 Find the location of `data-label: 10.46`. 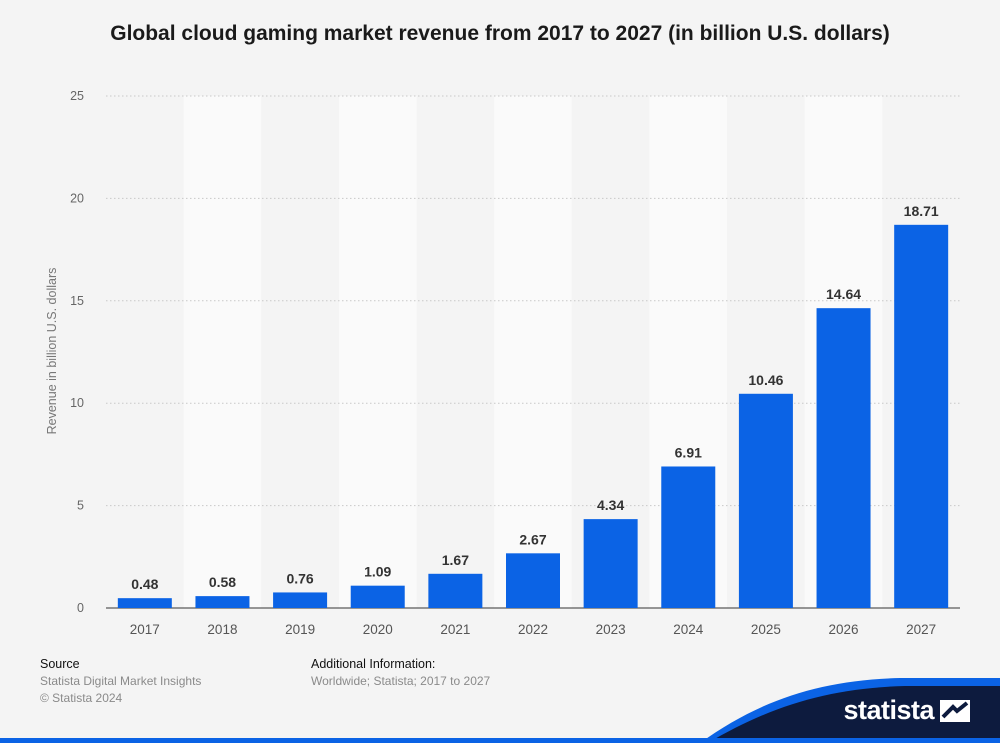

data-label: 10.46 is located at coordinates (765, 380).